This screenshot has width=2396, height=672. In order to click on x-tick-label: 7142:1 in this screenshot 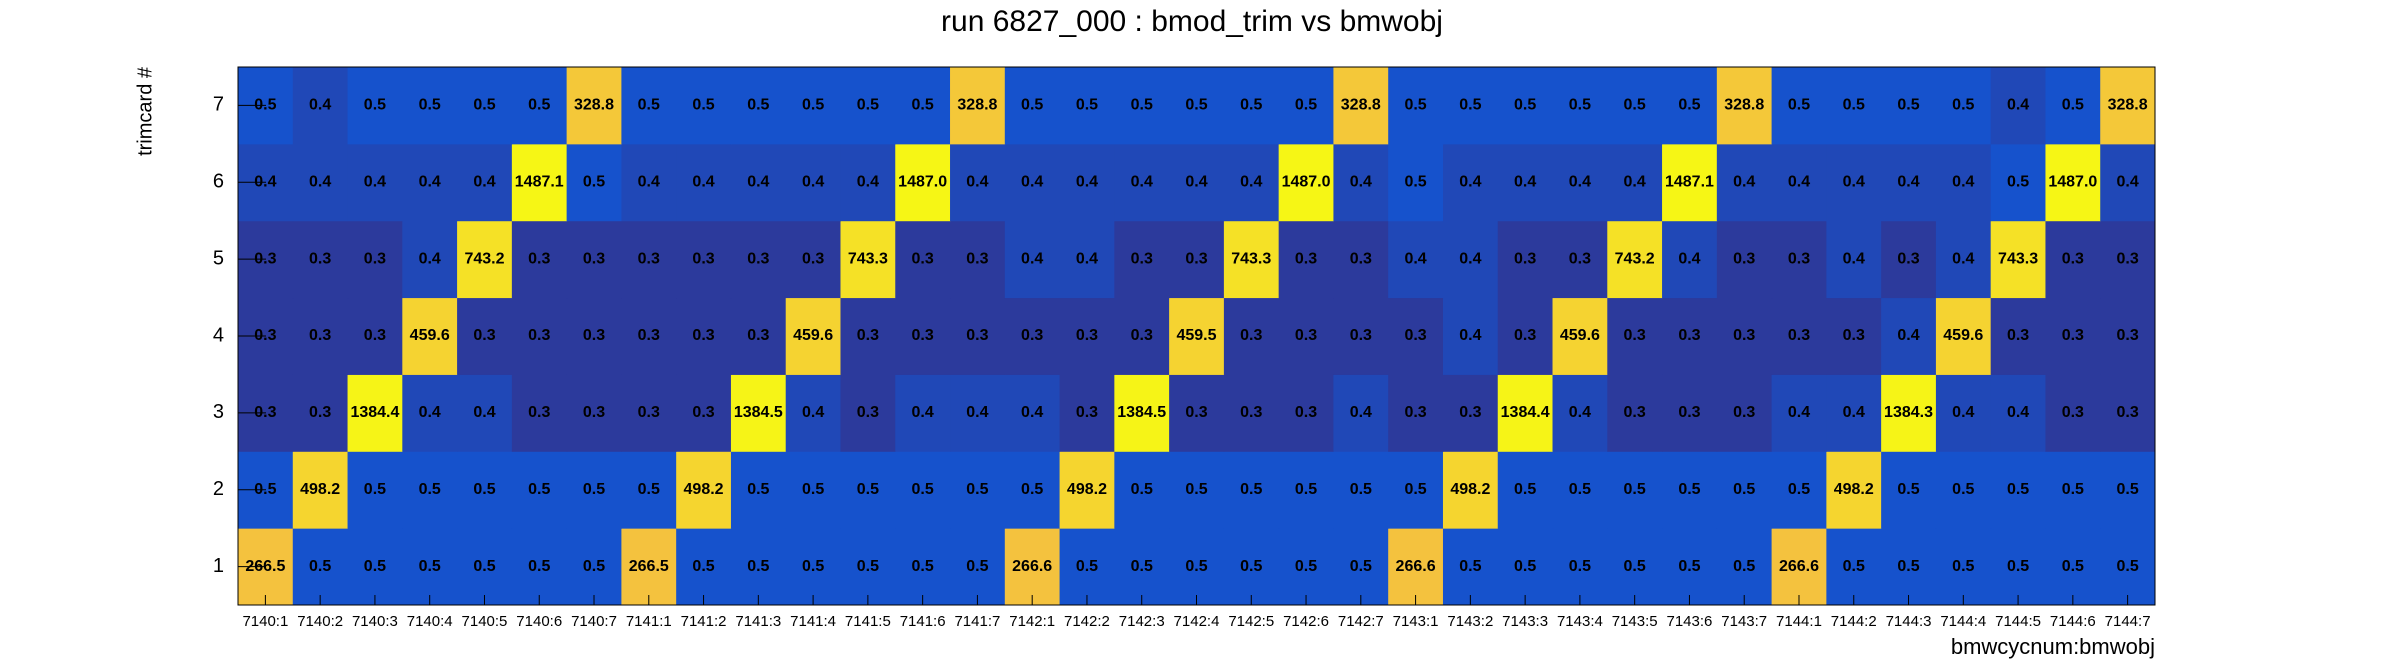, I will do `click(1032, 621)`.